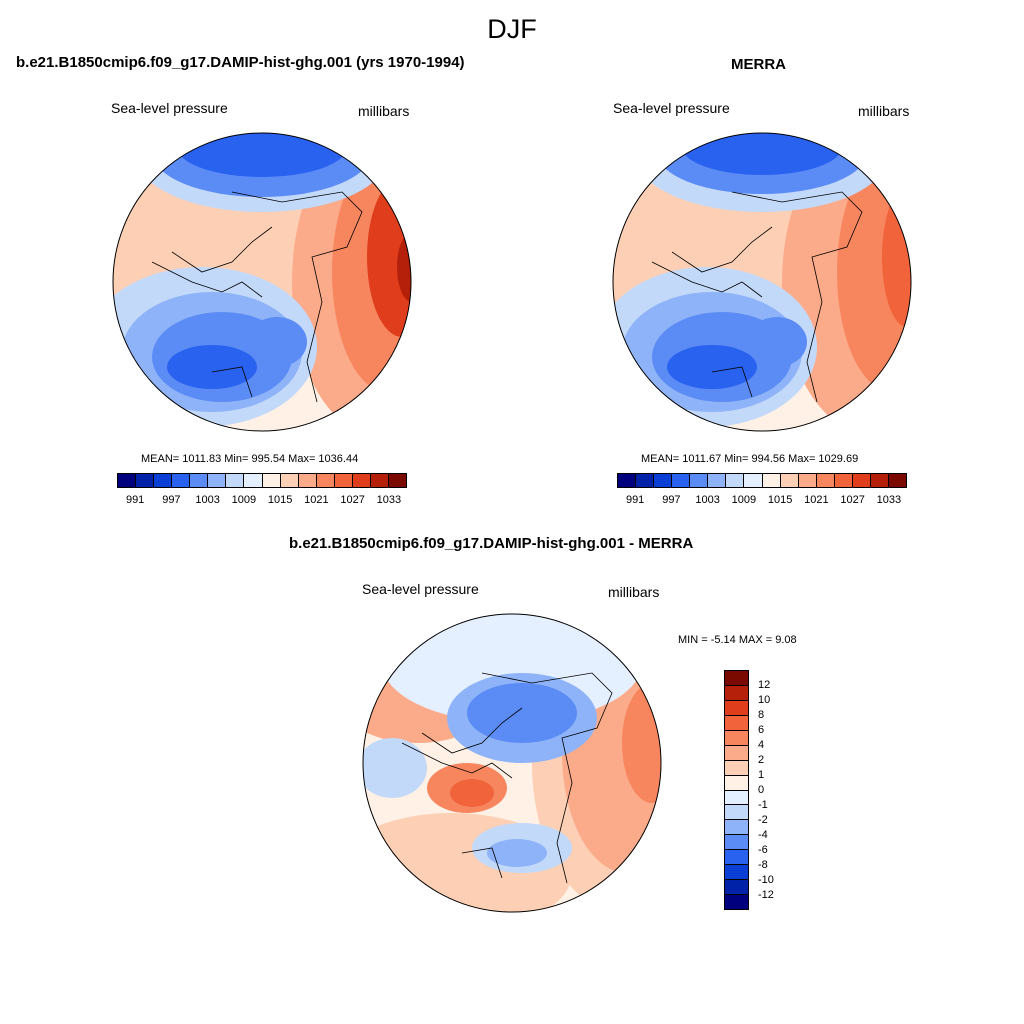  What do you see at coordinates (420, 589) in the screenshot?
I see `panel3-variable: Sea-level pressure` at bounding box center [420, 589].